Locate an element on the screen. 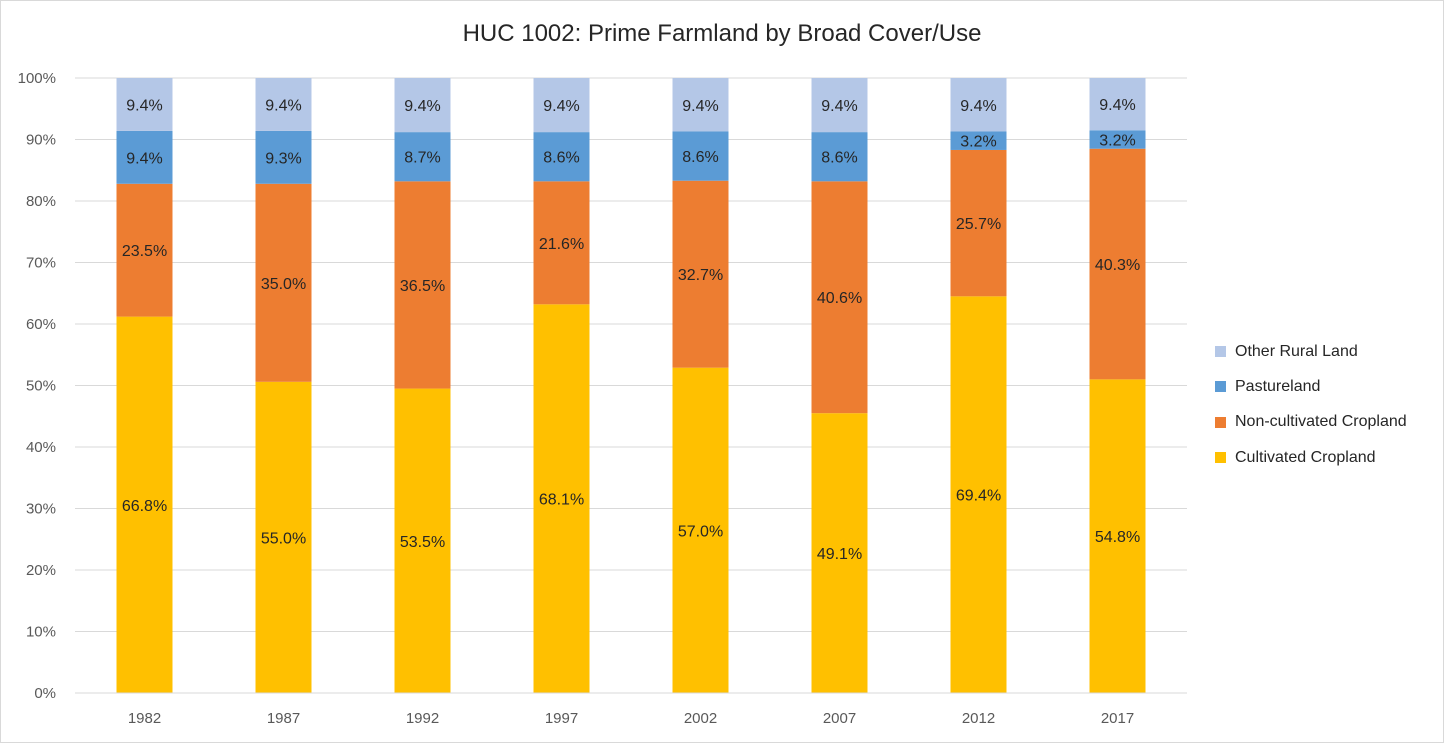 Image resolution: width=1444 pixels, height=743 pixels. y-tick-label: 60% is located at coordinates (41, 324).